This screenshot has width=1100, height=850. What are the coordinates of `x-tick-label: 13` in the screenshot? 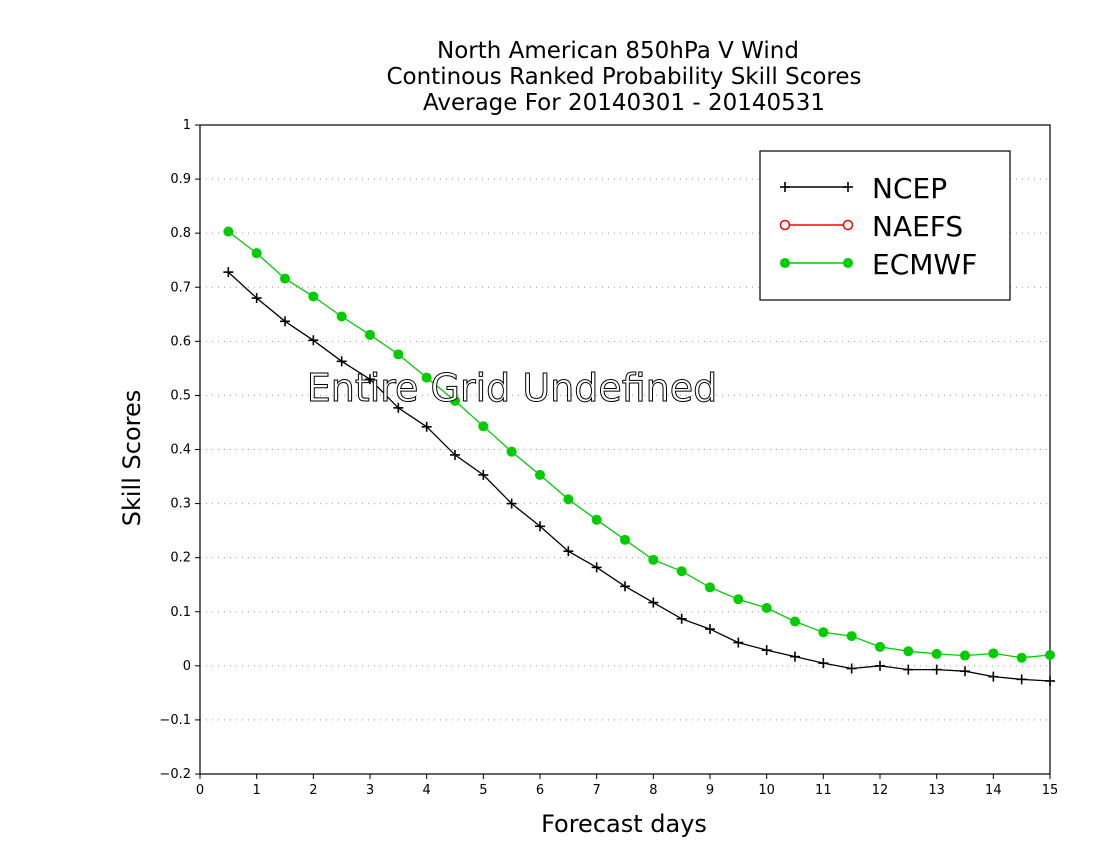 It's located at (936, 790).